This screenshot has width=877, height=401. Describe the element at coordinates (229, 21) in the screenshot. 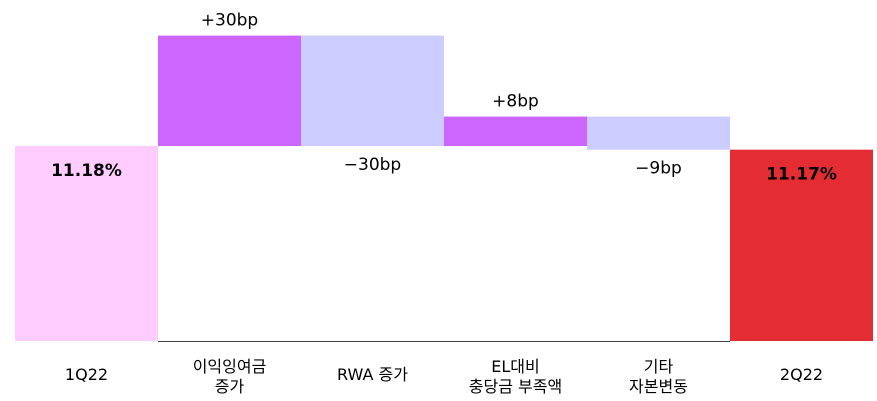

I see `data-label-2: +30bp` at that location.